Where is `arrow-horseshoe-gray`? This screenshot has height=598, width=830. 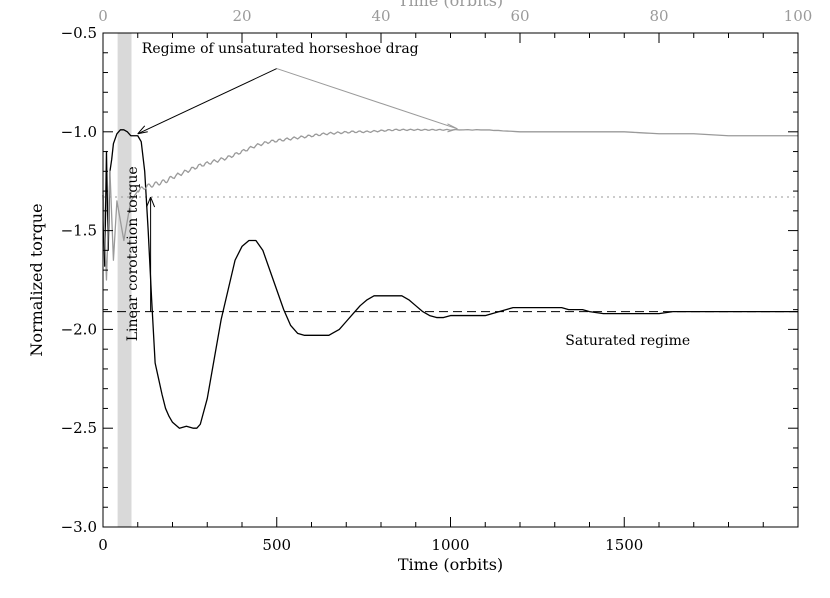 arrow-horseshoe-gray is located at coordinates (367, 99).